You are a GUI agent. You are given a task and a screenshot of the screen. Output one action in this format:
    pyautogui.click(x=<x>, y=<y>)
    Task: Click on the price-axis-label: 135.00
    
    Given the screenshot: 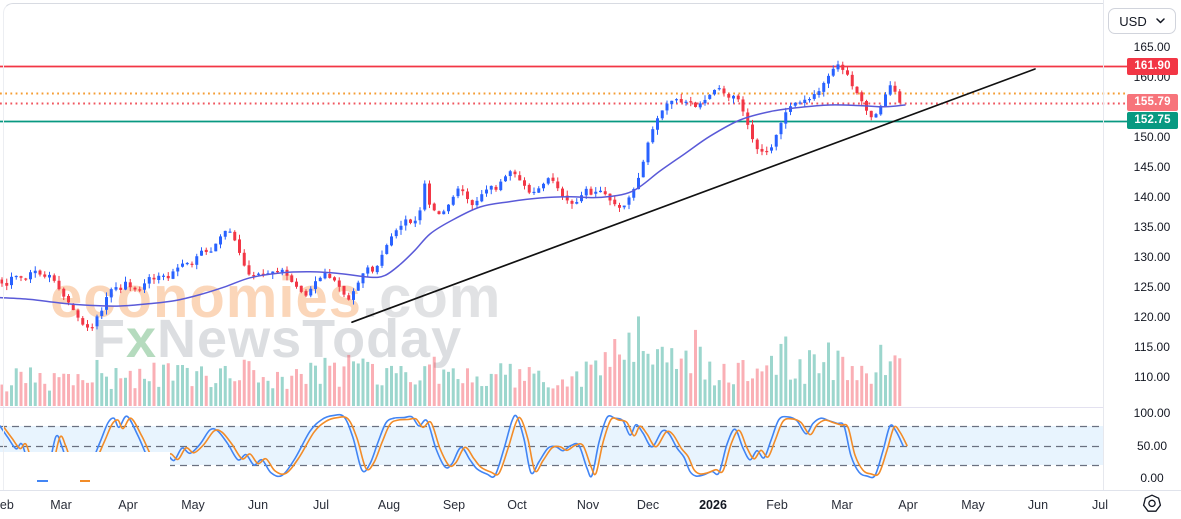 What is the action you would take?
    pyautogui.click(x=1152, y=227)
    